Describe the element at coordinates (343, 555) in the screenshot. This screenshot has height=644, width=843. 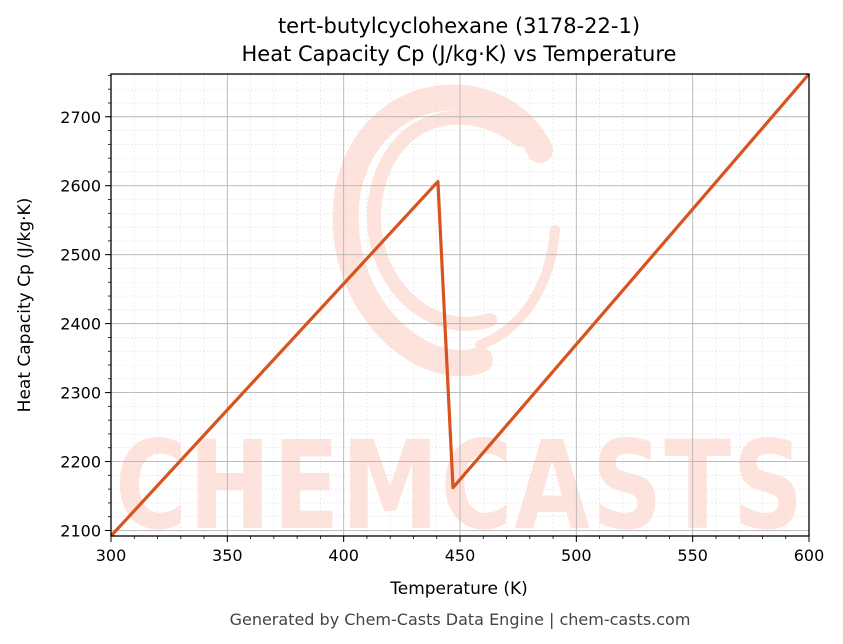
I see `x-tick-label: 400` at that location.